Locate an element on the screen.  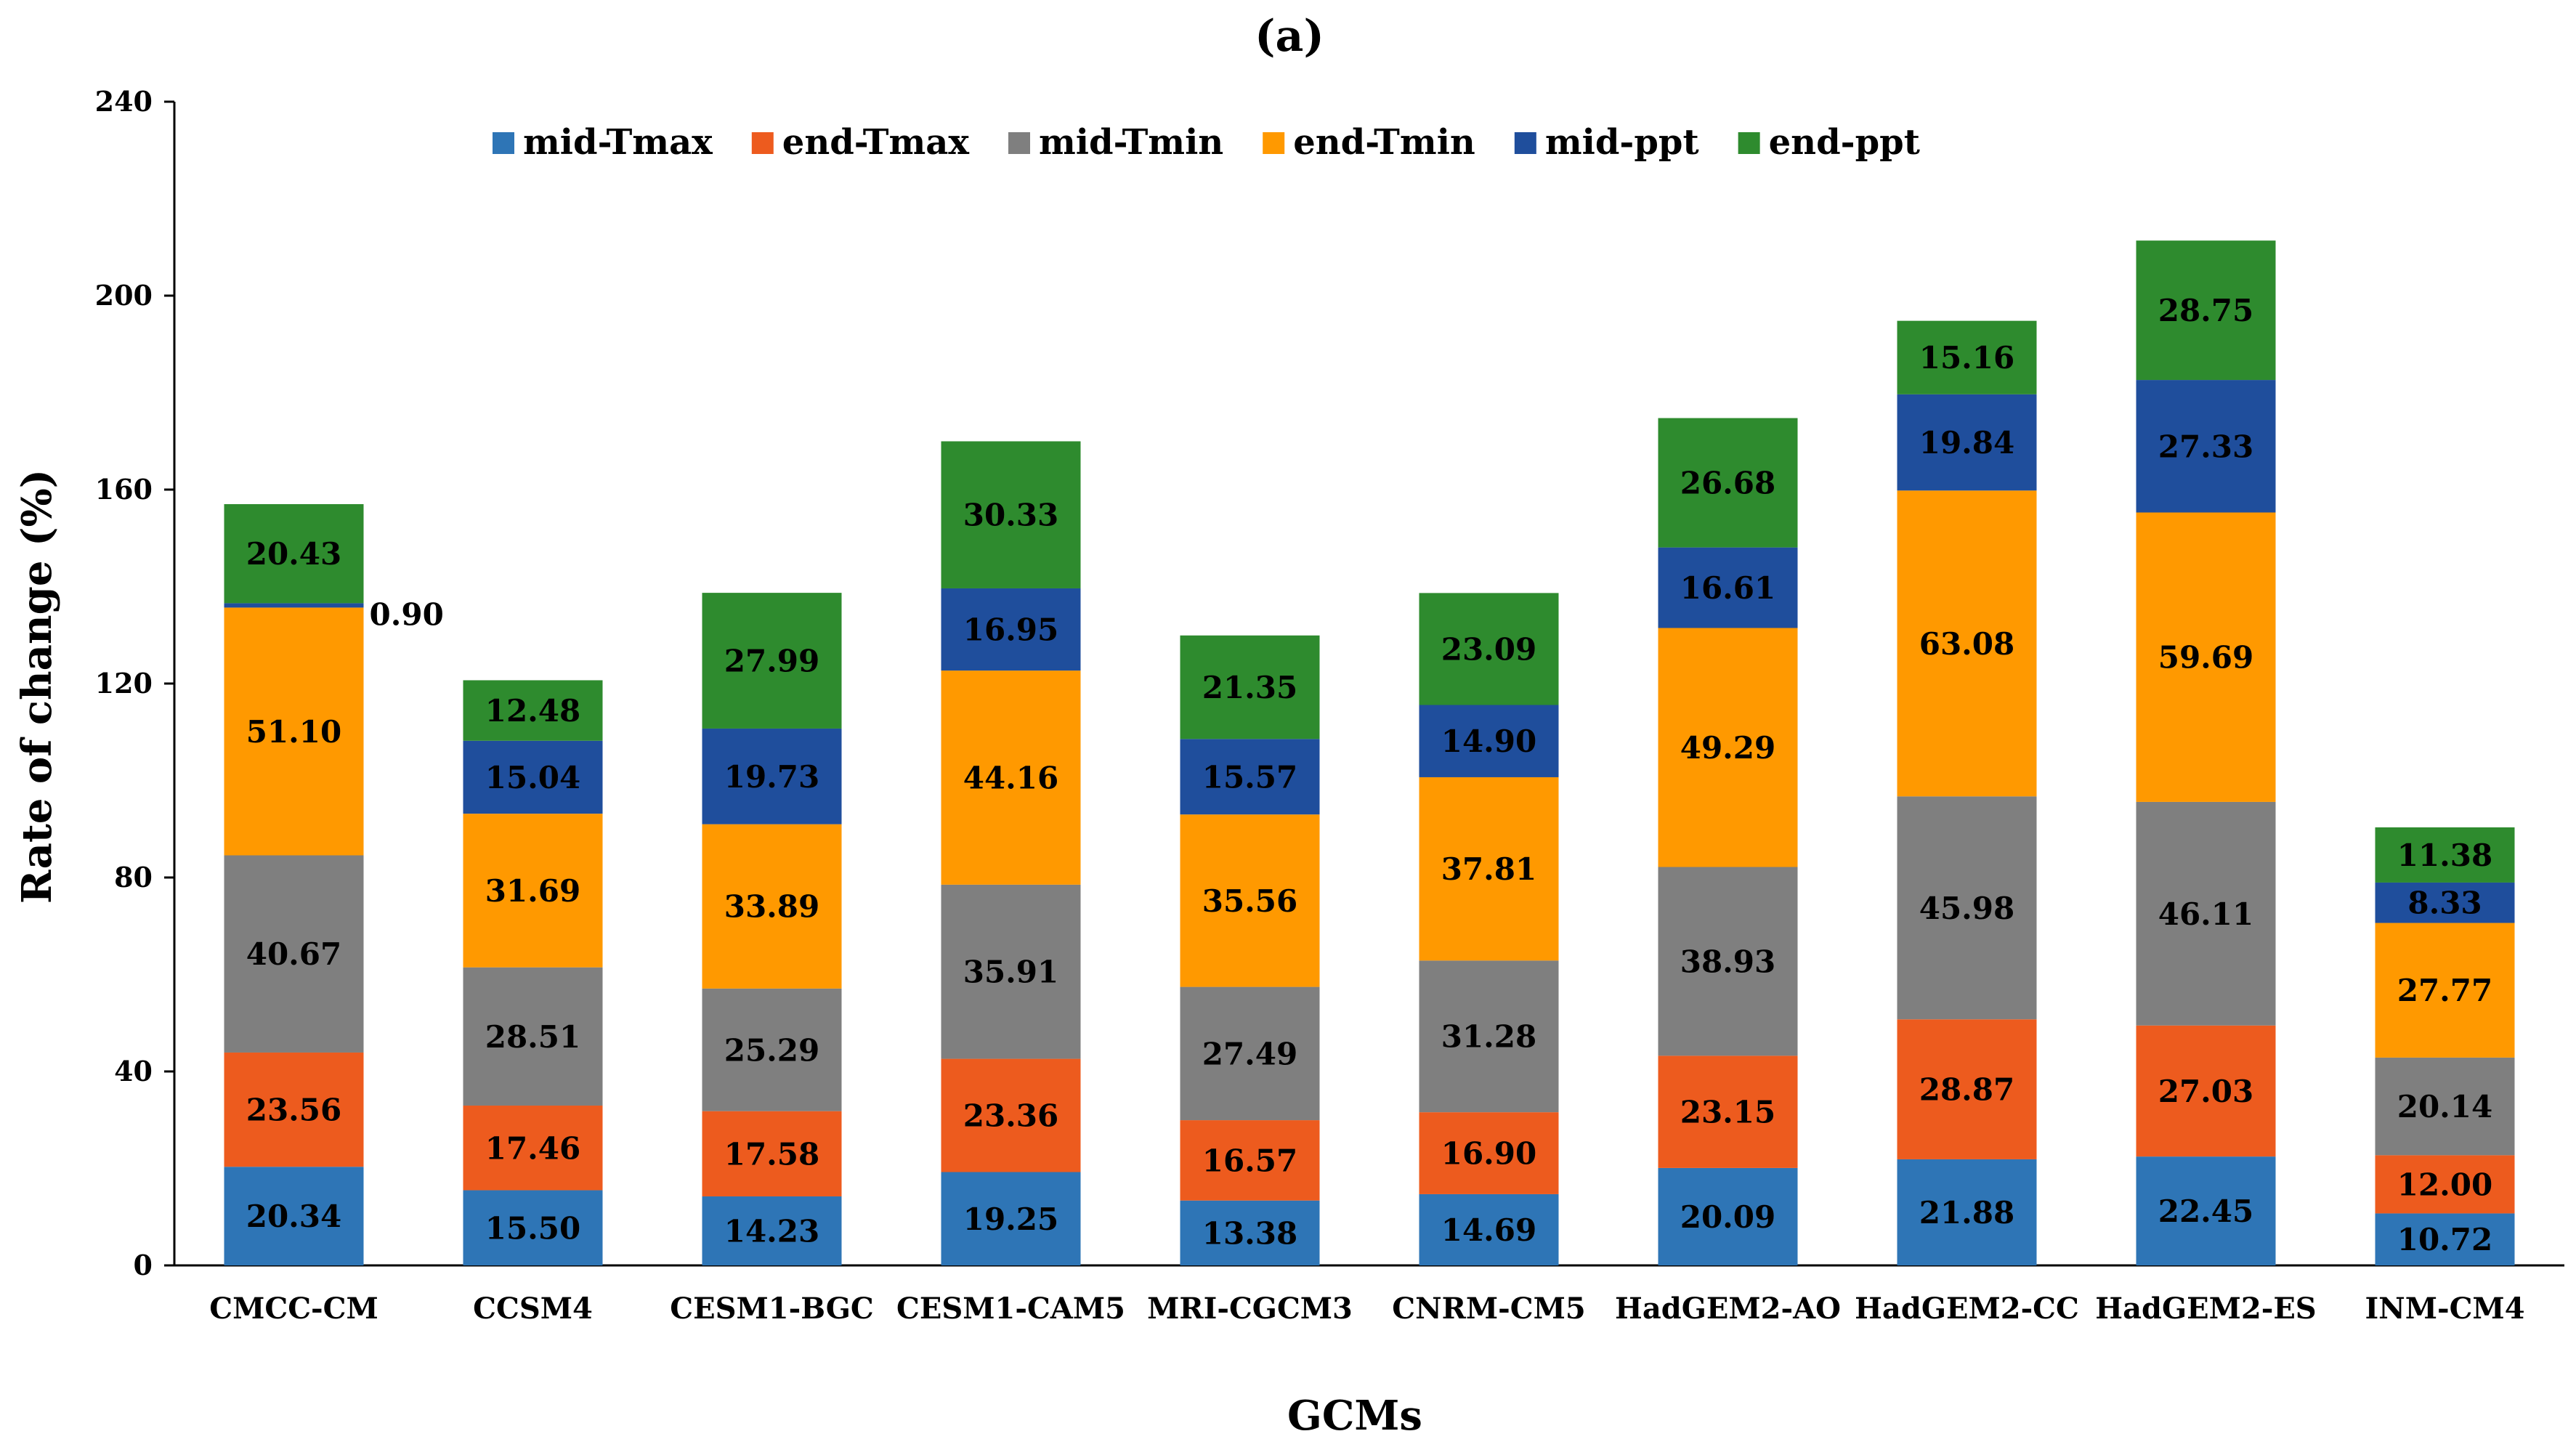
data-label-mid-ppt: 19.84 is located at coordinates (1967, 443).